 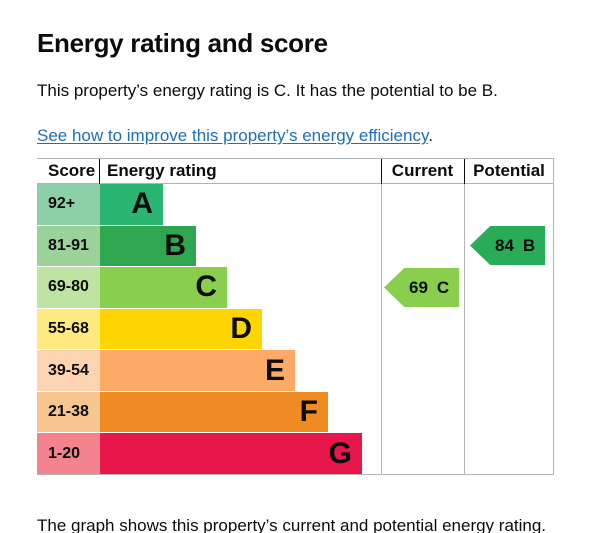 What do you see at coordinates (443, 287) in the screenshot?
I see `current-letter: C` at bounding box center [443, 287].